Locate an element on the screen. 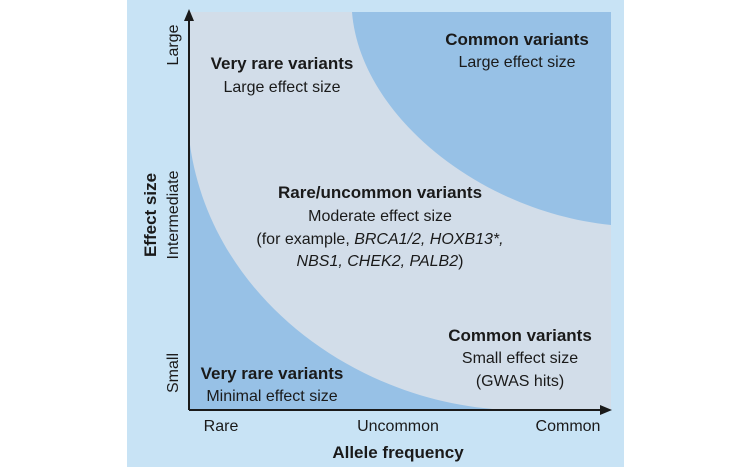 This screenshot has width=744, height=467. x-axis-title: Allele frequency is located at coordinates (398, 452).